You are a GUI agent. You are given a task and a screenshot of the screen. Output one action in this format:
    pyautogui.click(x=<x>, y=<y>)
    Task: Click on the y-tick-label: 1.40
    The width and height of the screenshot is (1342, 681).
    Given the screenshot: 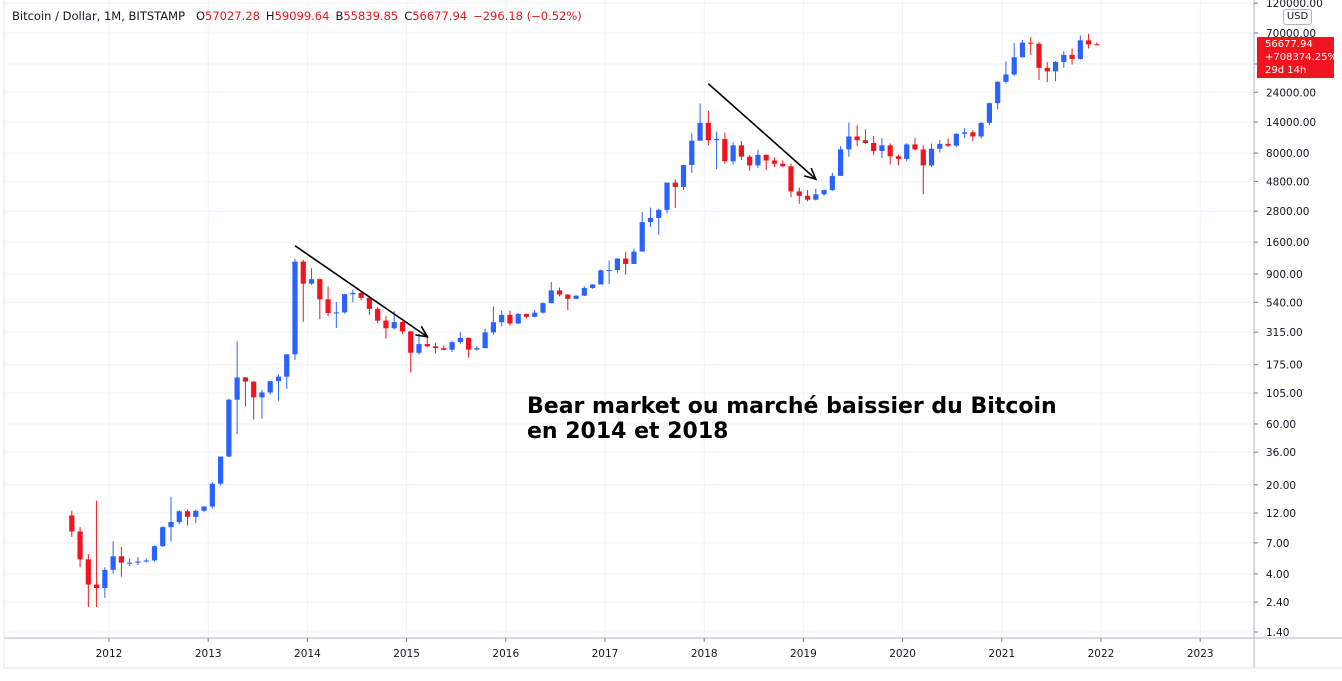 What is the action you would take?
    pyautogui.click(x=1277, y=633)
    